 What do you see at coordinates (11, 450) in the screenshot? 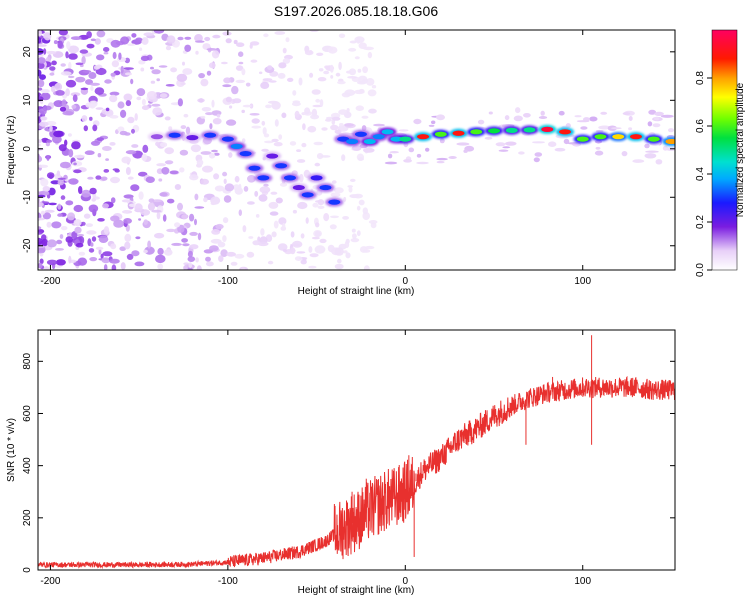
I see `snr-y-label: SNR (10 * v/v)` at bounding box center [11, 450].